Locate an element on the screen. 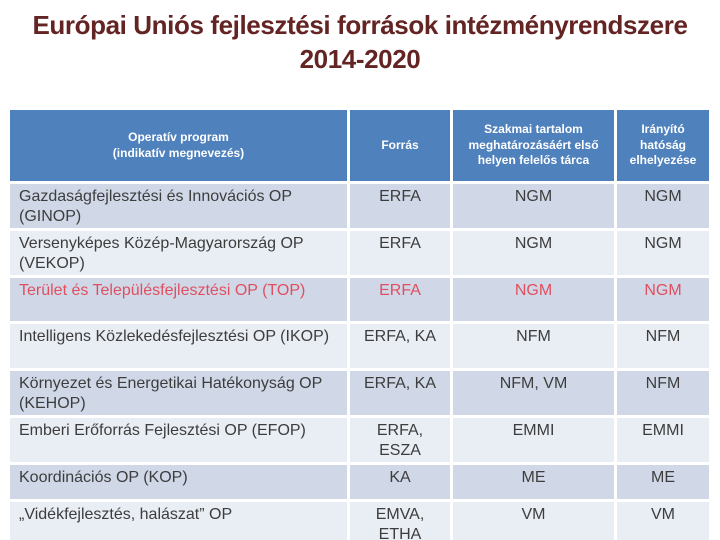 This screenshot has height=540, width=720. header-forras: Forrás is located at coordinates (400, 145).